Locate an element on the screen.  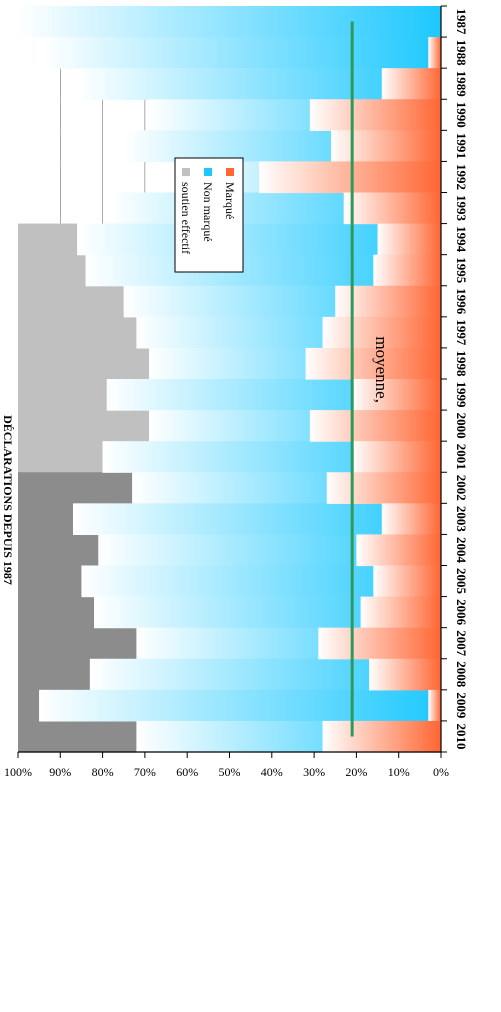
marque-bar-1989 is located at coordinates (411, 84).